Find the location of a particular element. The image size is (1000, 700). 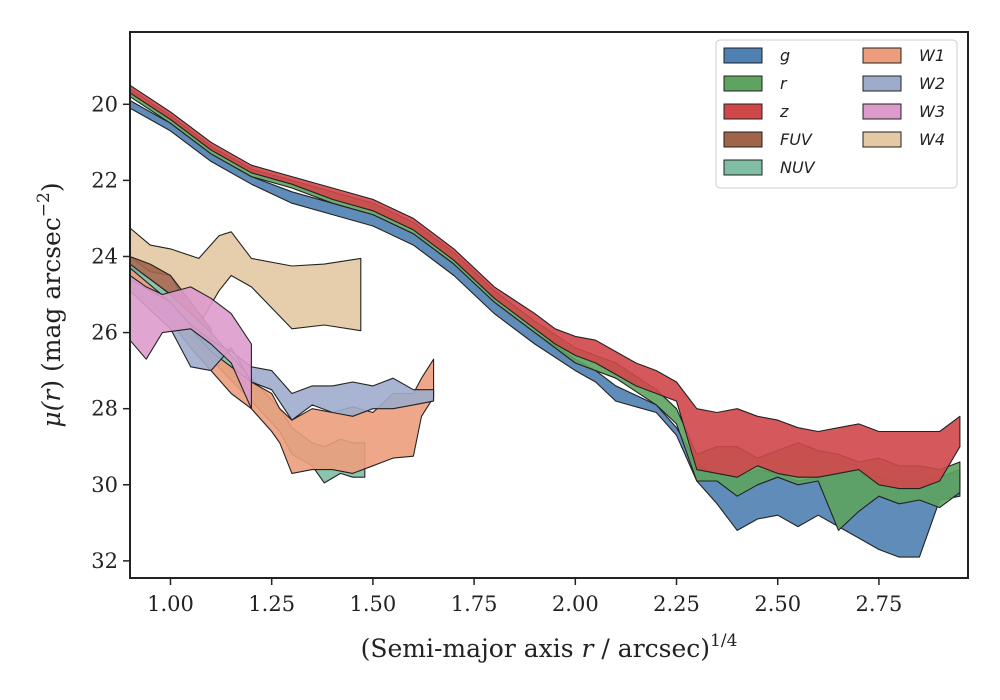

legend-label-w2: W2 is located at coordinates (932, 83).